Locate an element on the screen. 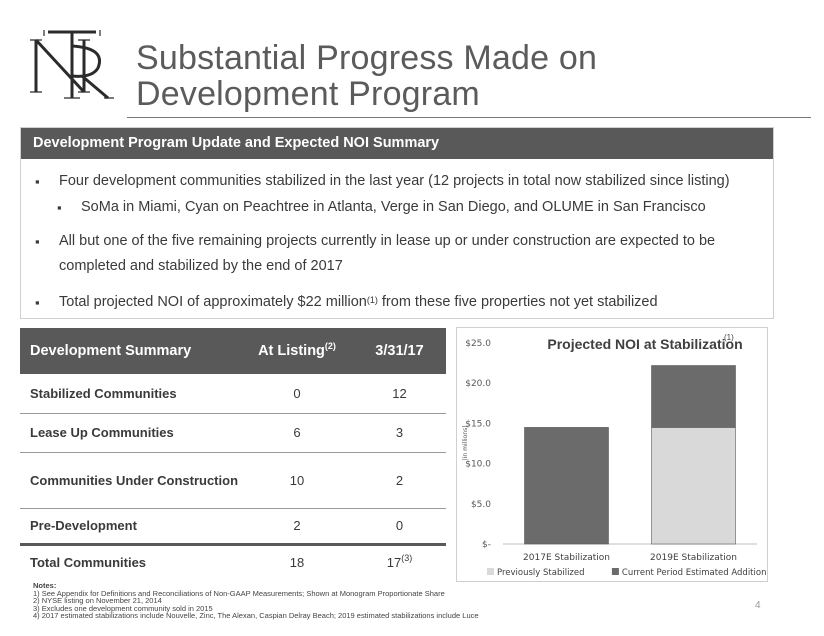 The image size is (824, 636). y-tick-label: $10.0 is located at coordinates (478, 465).